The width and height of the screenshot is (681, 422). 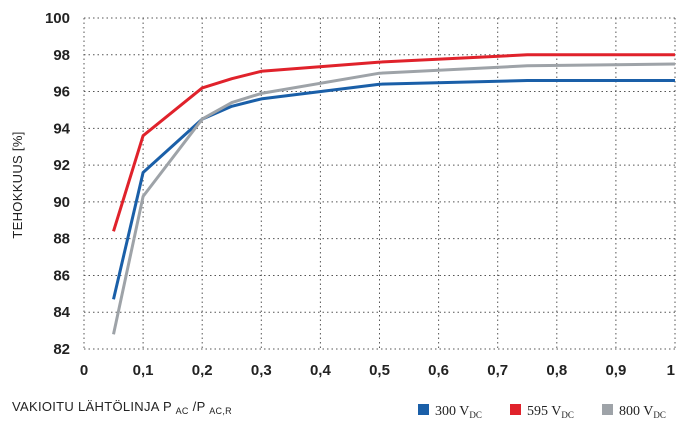 I want to click on legend-label-1: 300 VDC, so click(x=458, y=412).